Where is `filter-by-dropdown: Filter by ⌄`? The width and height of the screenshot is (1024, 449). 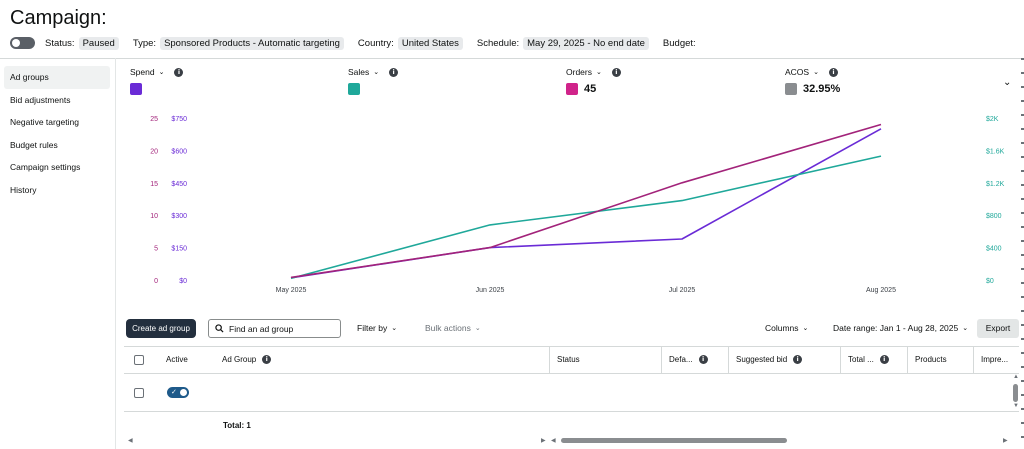
filter-by-dropdown: Filter by ⌄ is located at coordinates (377, 328).